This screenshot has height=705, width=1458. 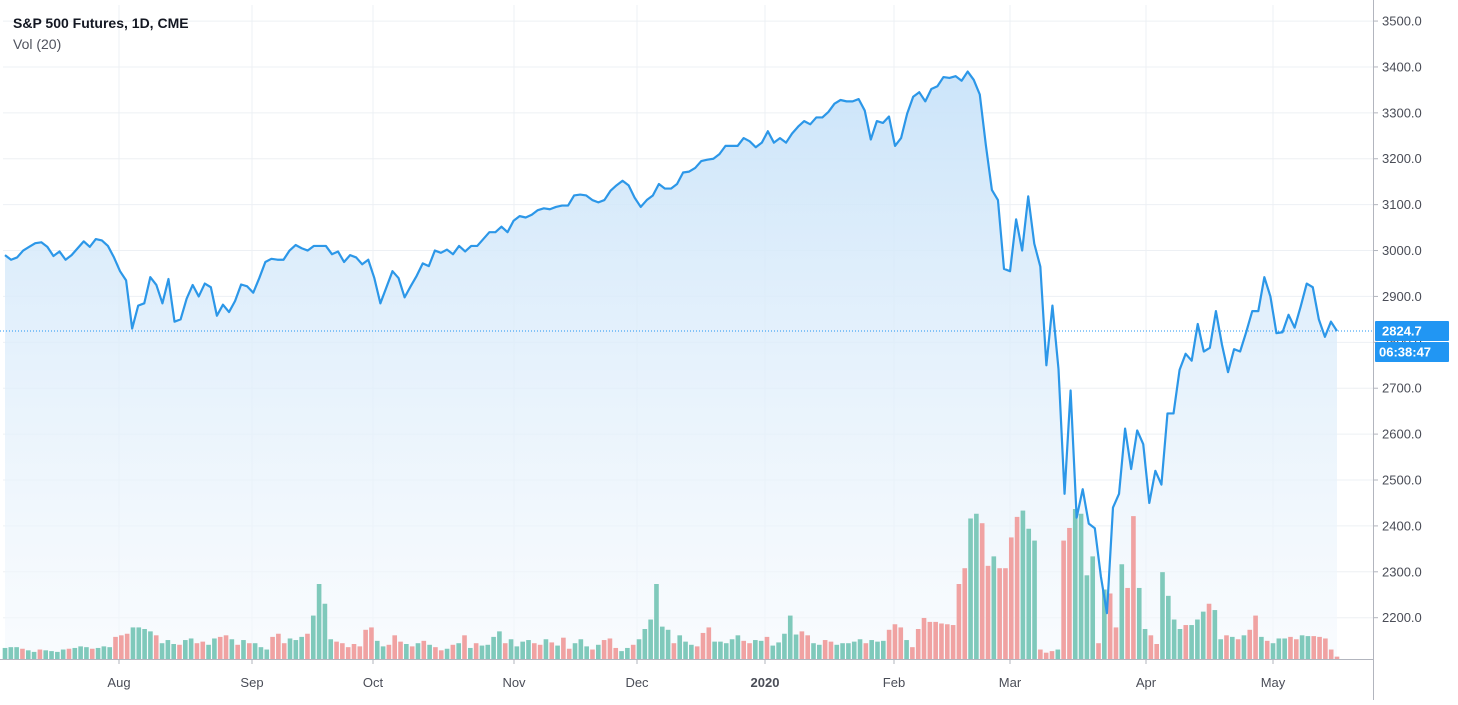 I want to click on y-tick-label: 2900.0, so click(x=1402, y=296).